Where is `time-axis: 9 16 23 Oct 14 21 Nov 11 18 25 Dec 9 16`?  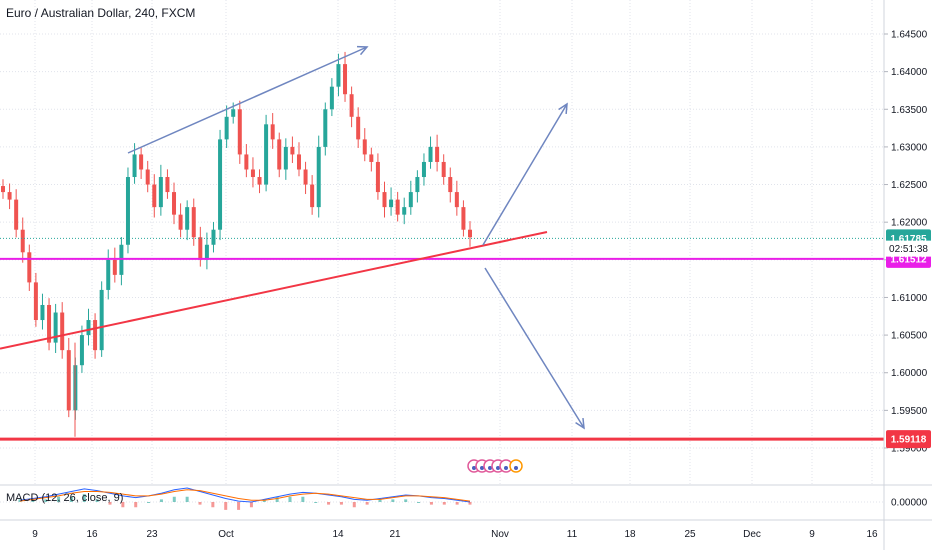
time-axis: 9 16 23 Oct 14 21 Nov 11 18 25 Dec 9 16 is located at coordinates (455, 534).